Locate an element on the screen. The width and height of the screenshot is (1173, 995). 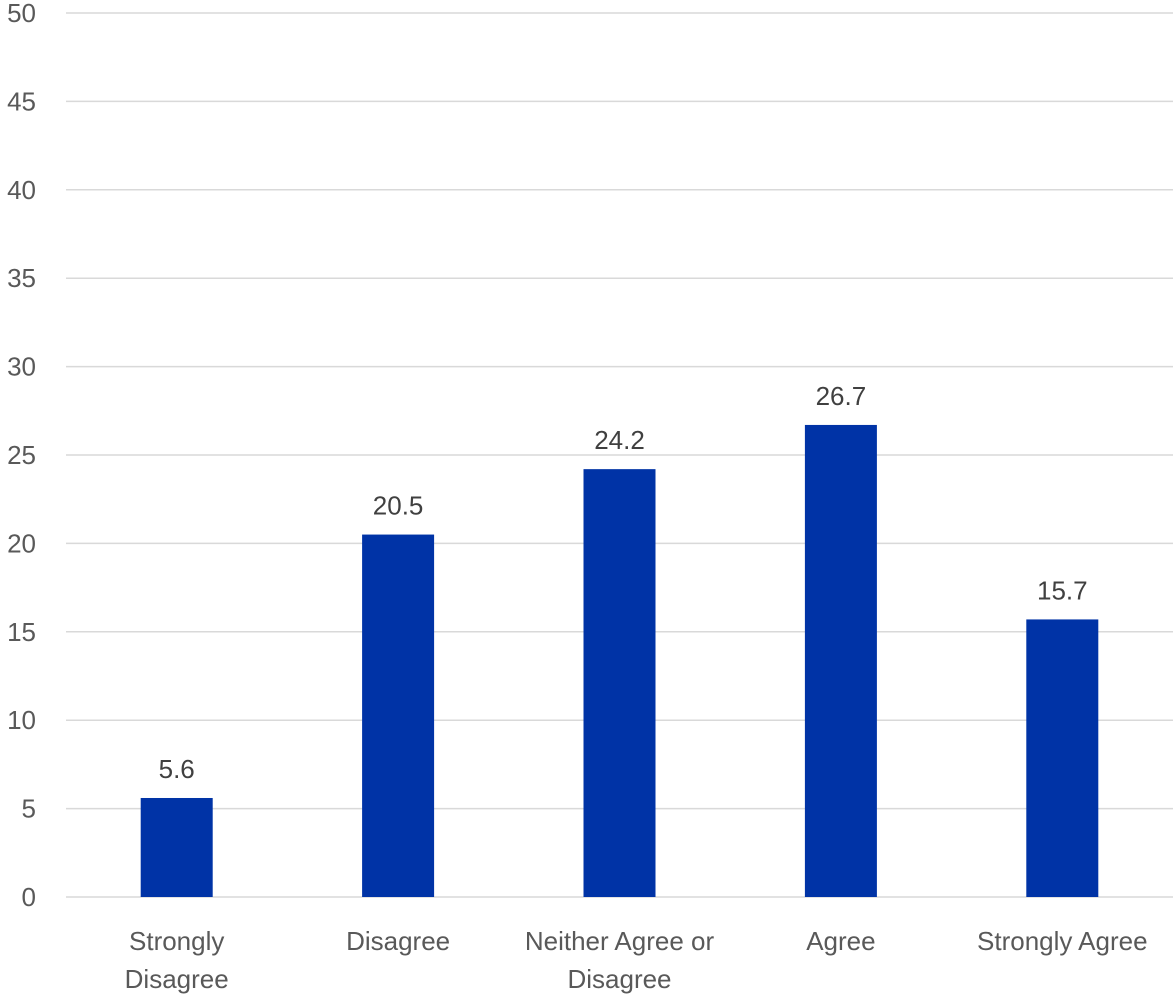
y-tick-label: 45 is located at coordinates (21, 101).